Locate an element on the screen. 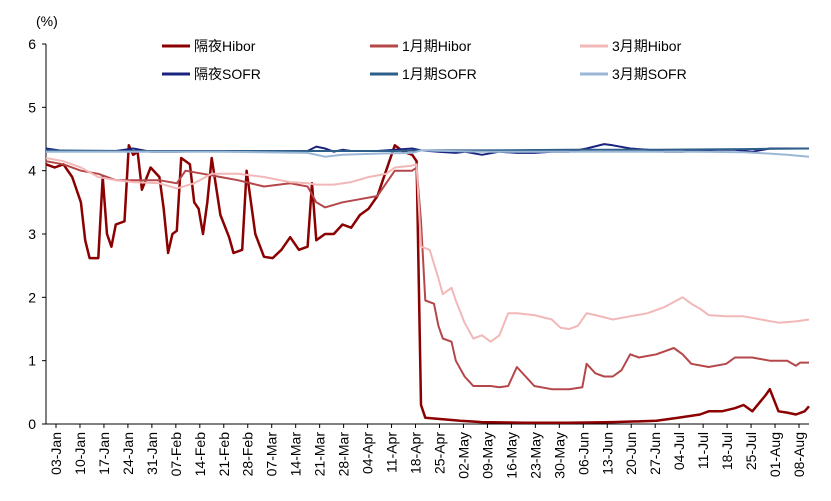  x-tick-label: 25-Jul is located at coordinates (751, 451).